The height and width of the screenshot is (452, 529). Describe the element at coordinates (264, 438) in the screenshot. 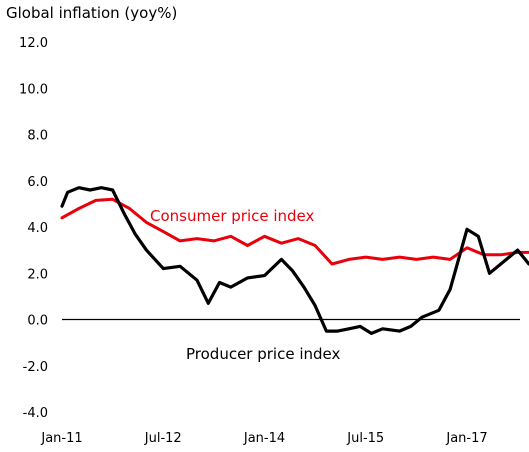

I see `x-tick-label: Jan-14` at that location.